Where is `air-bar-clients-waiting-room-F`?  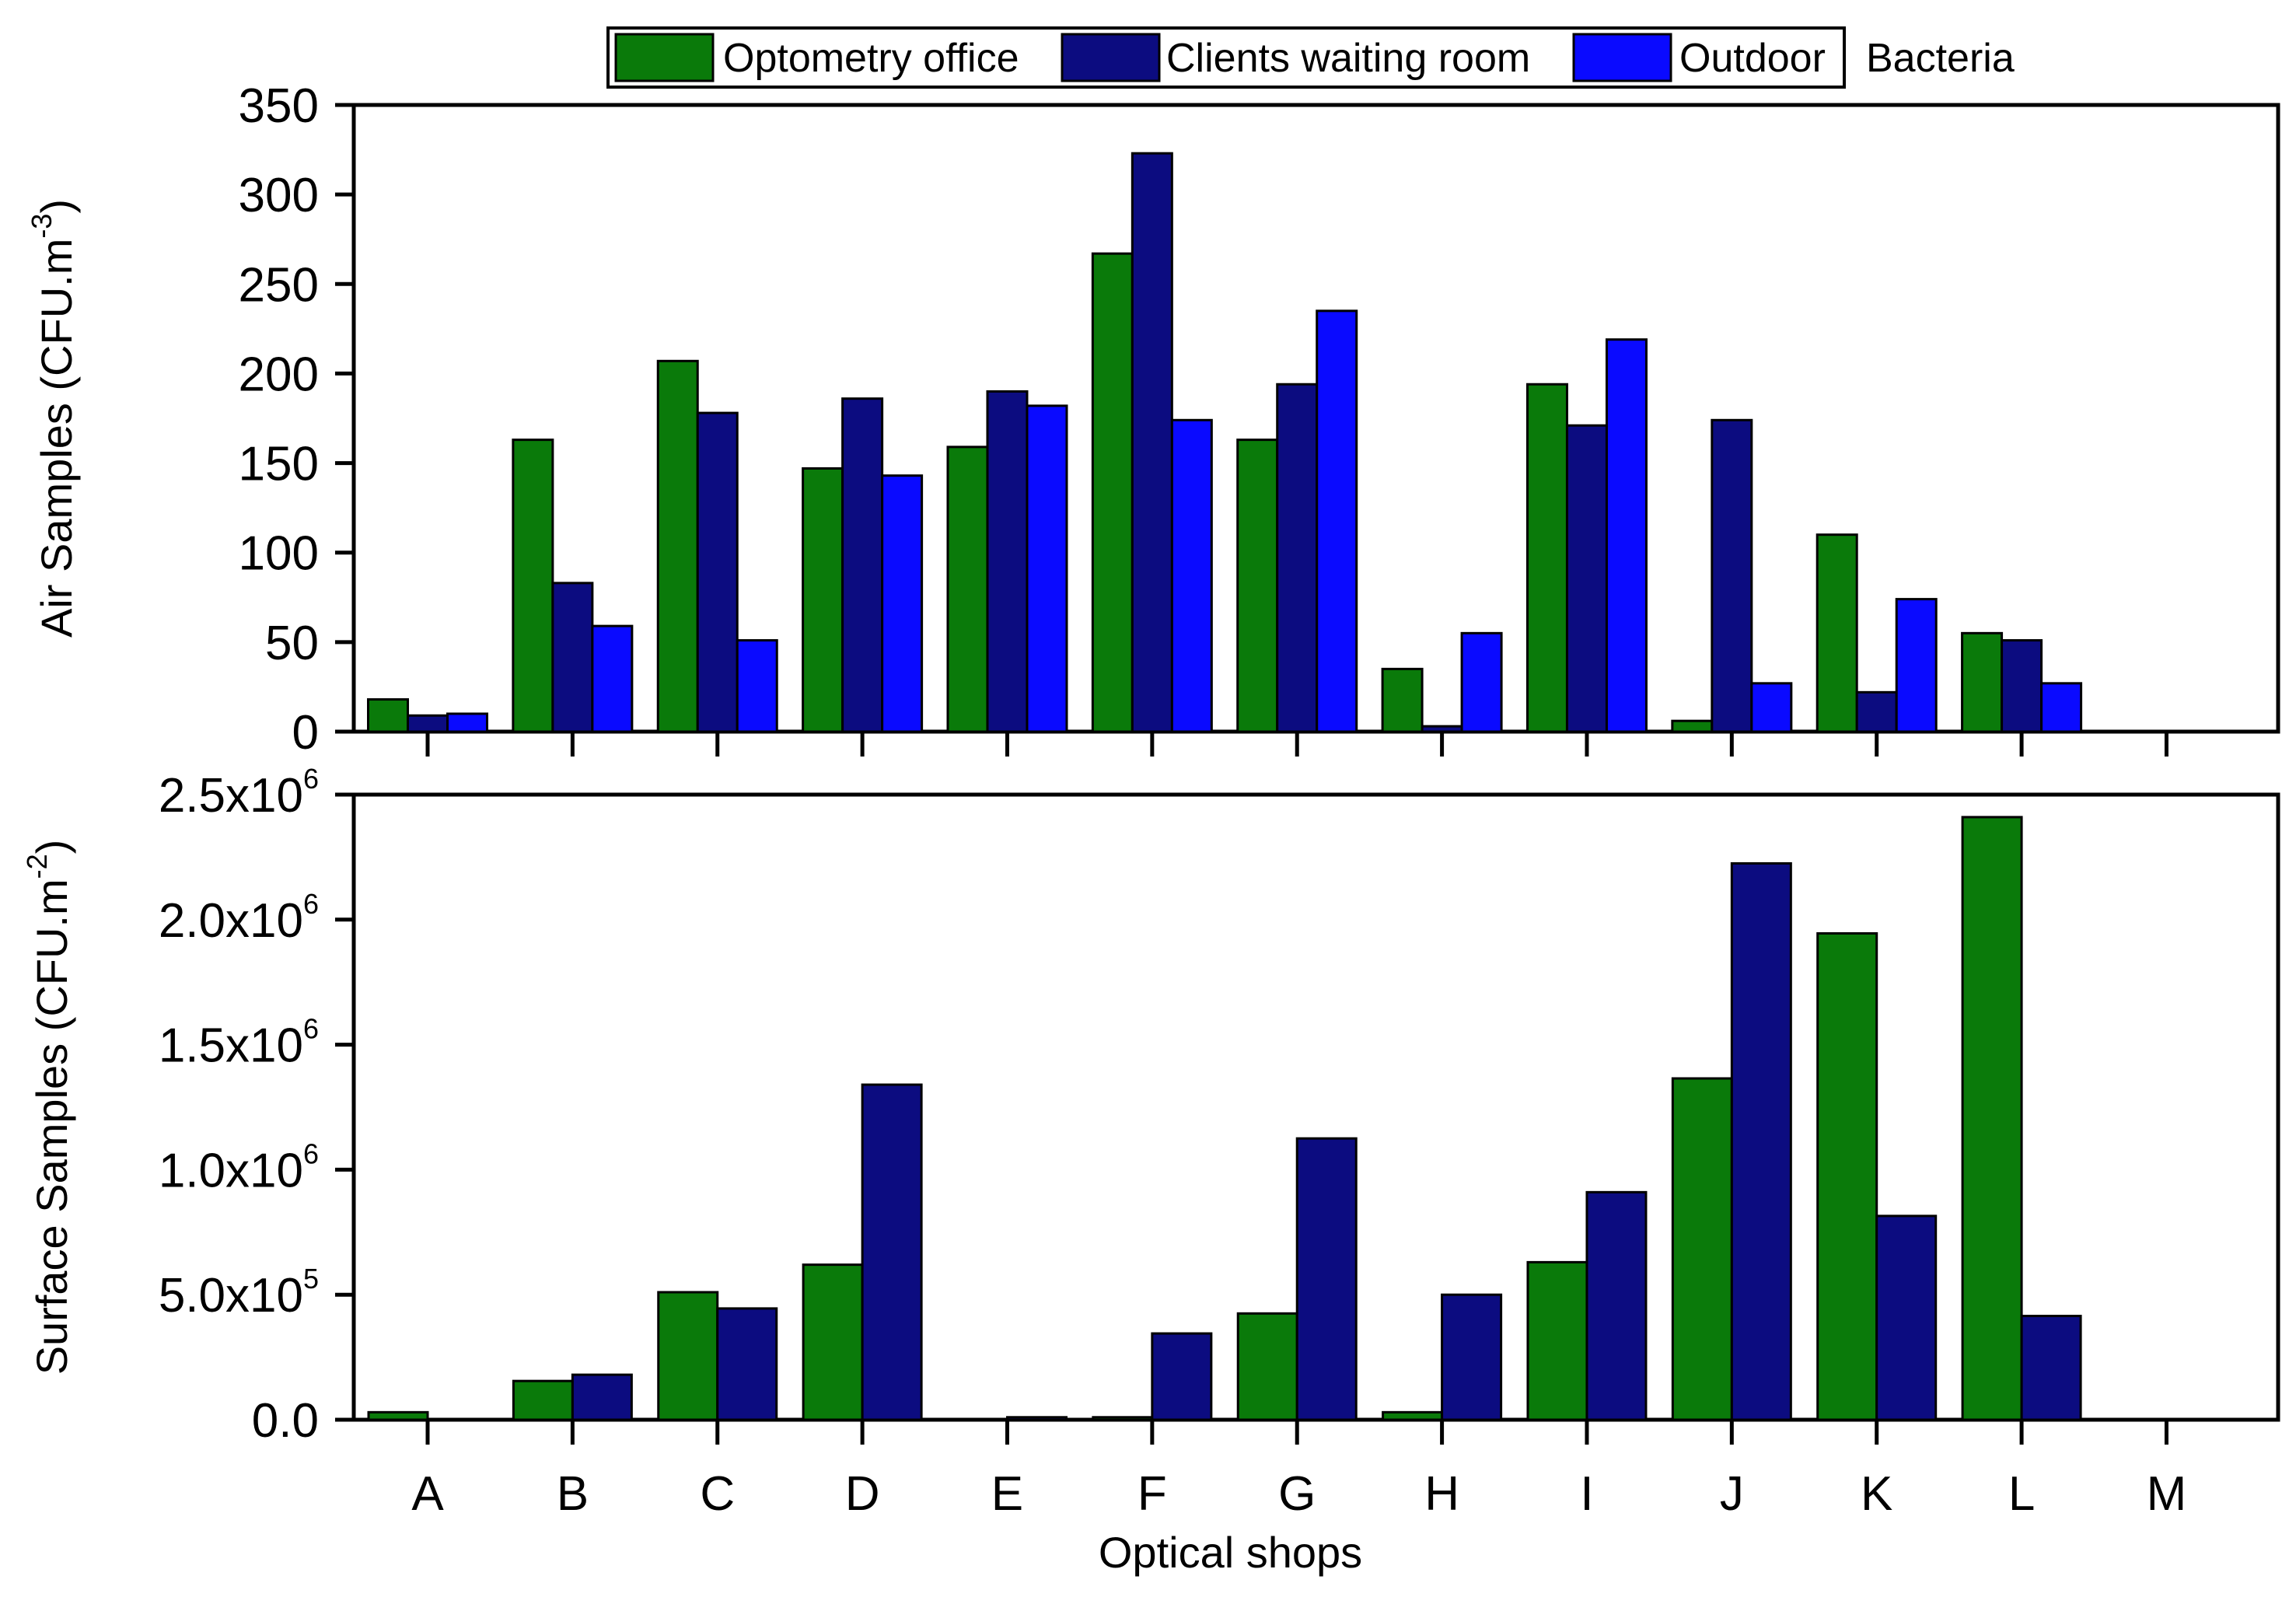 air-bar-clients-waiting-room-F is located at coordinates (1152, 442).